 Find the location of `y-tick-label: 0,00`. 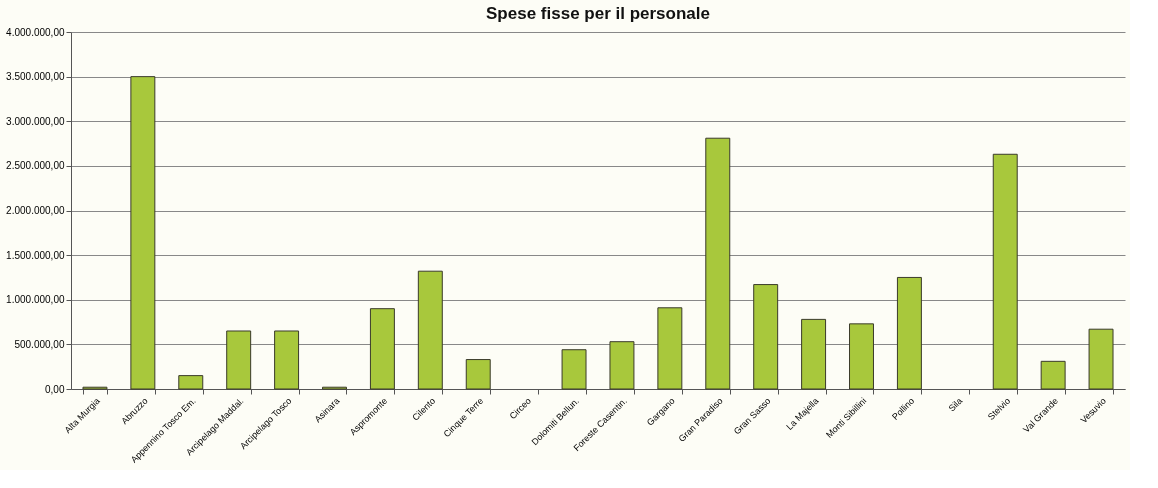

y-tick-label: 0,00 is located at coordinates (55, 389).